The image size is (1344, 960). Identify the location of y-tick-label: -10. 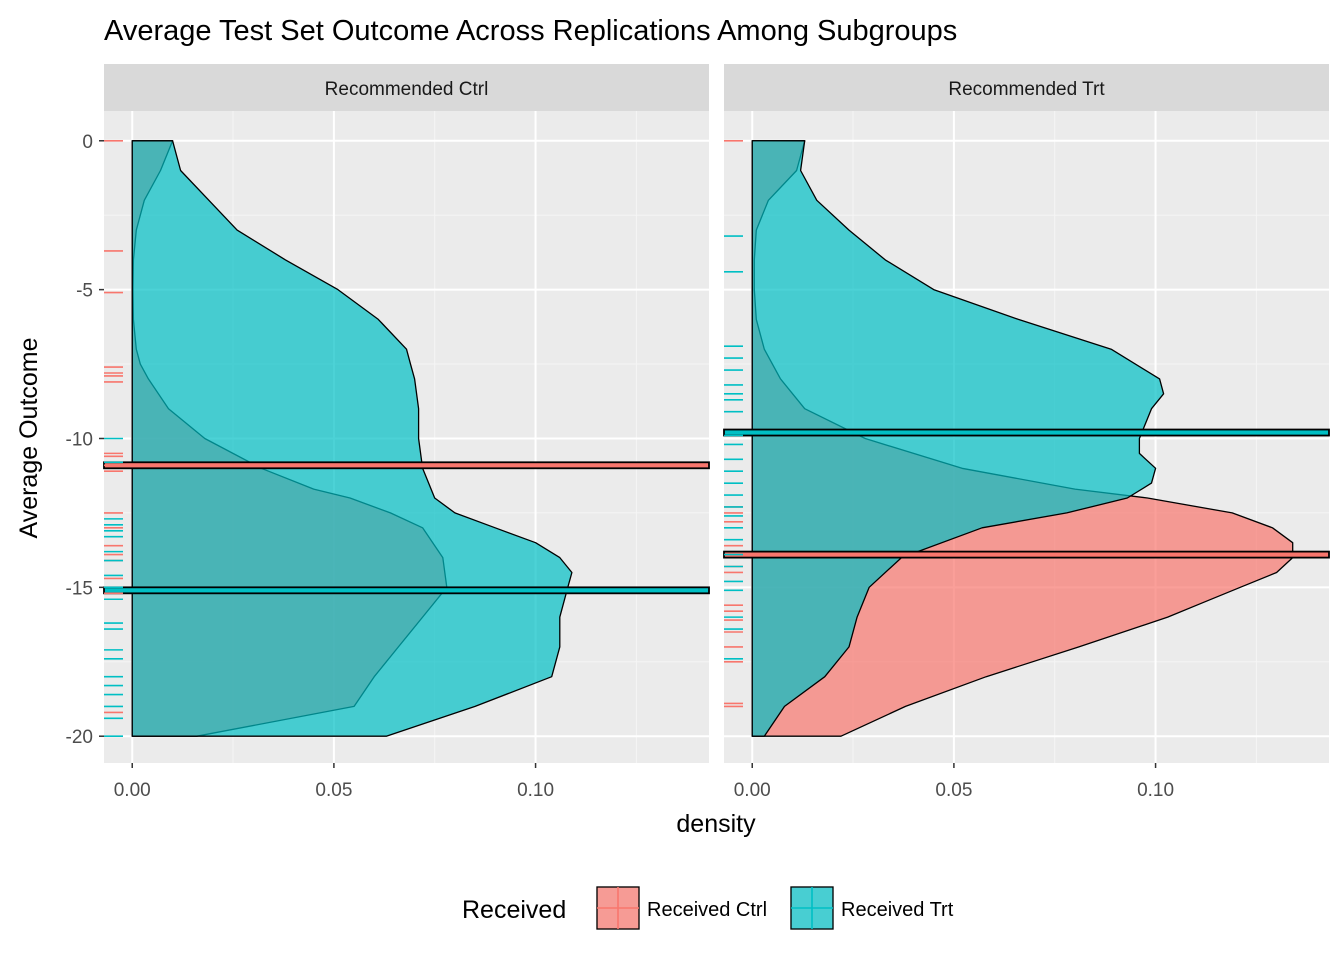
(79, 439).